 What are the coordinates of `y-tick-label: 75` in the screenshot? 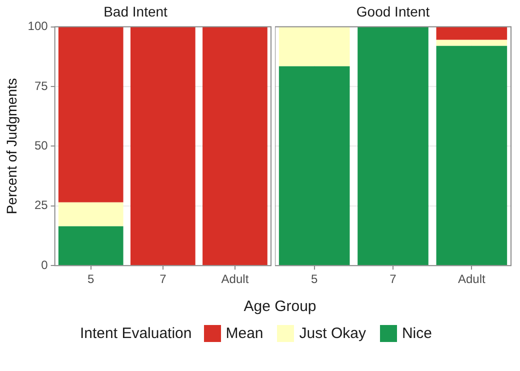 It's located at (41, 85).